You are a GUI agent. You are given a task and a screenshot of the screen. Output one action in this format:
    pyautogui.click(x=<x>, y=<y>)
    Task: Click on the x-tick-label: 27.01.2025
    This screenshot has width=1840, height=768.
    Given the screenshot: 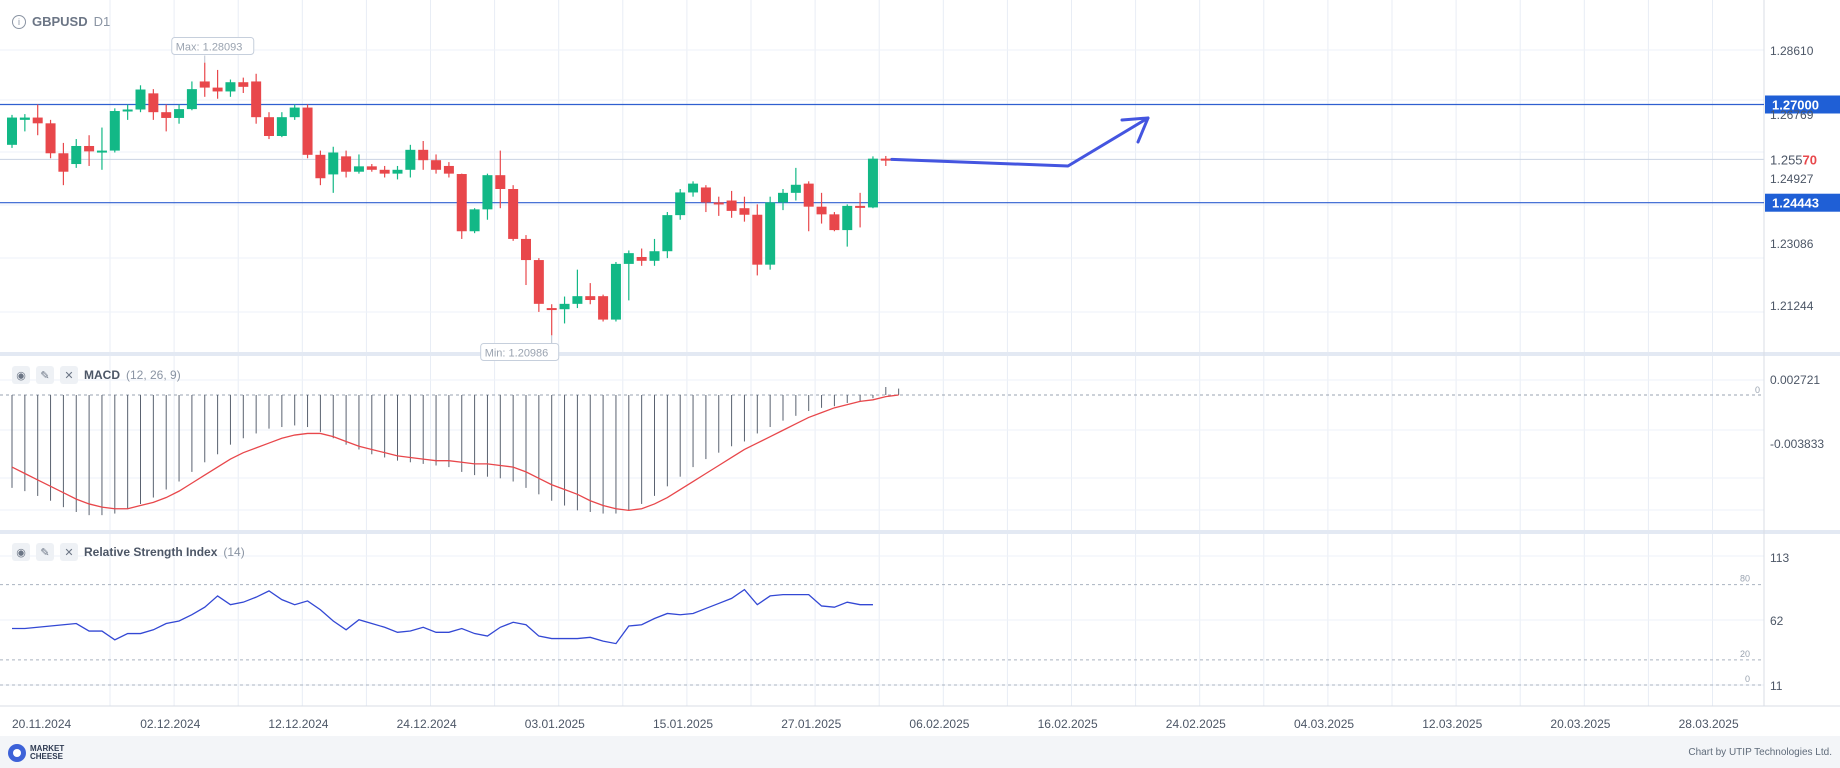 What is the action you would take?
    pyautogui.click(x=811, y=724)
    